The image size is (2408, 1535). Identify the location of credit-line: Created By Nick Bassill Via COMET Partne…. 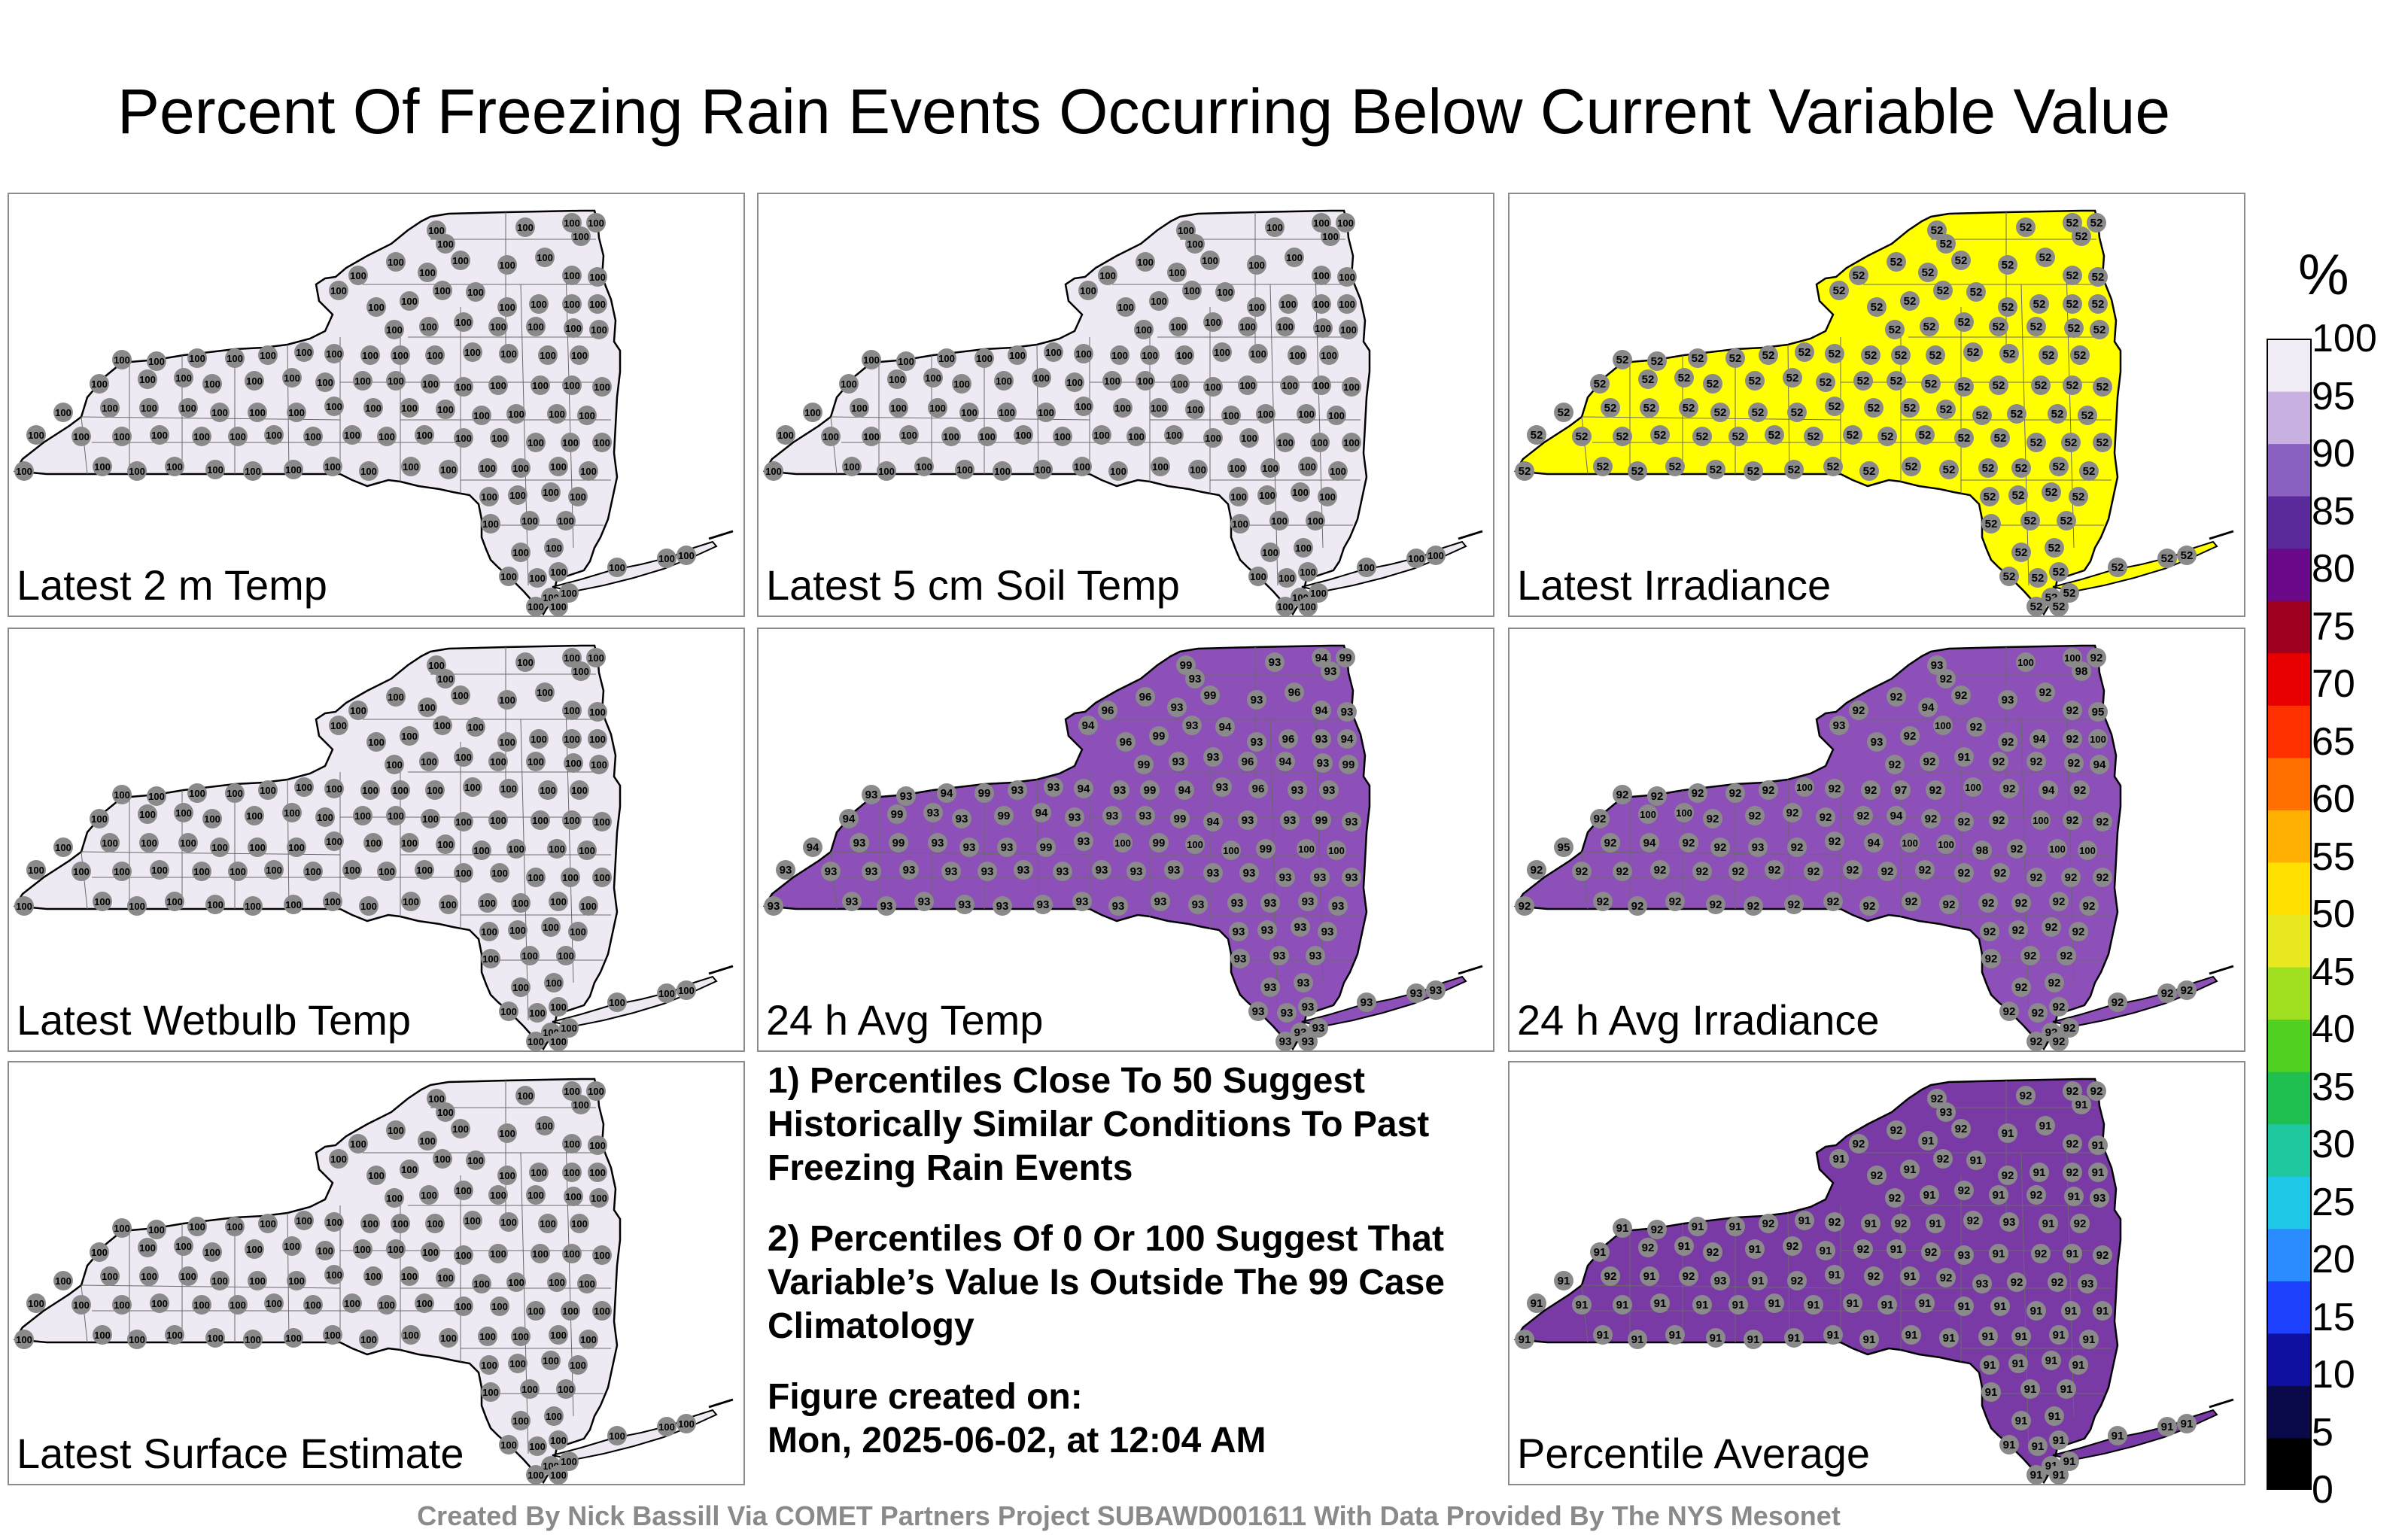
(1129, 1515).